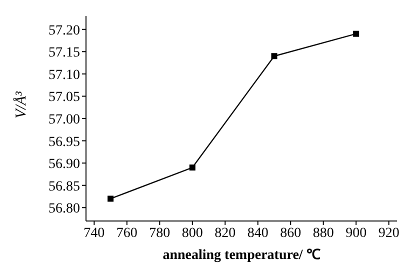  I want to click on x-tick-label: 860, so click(291, 233).